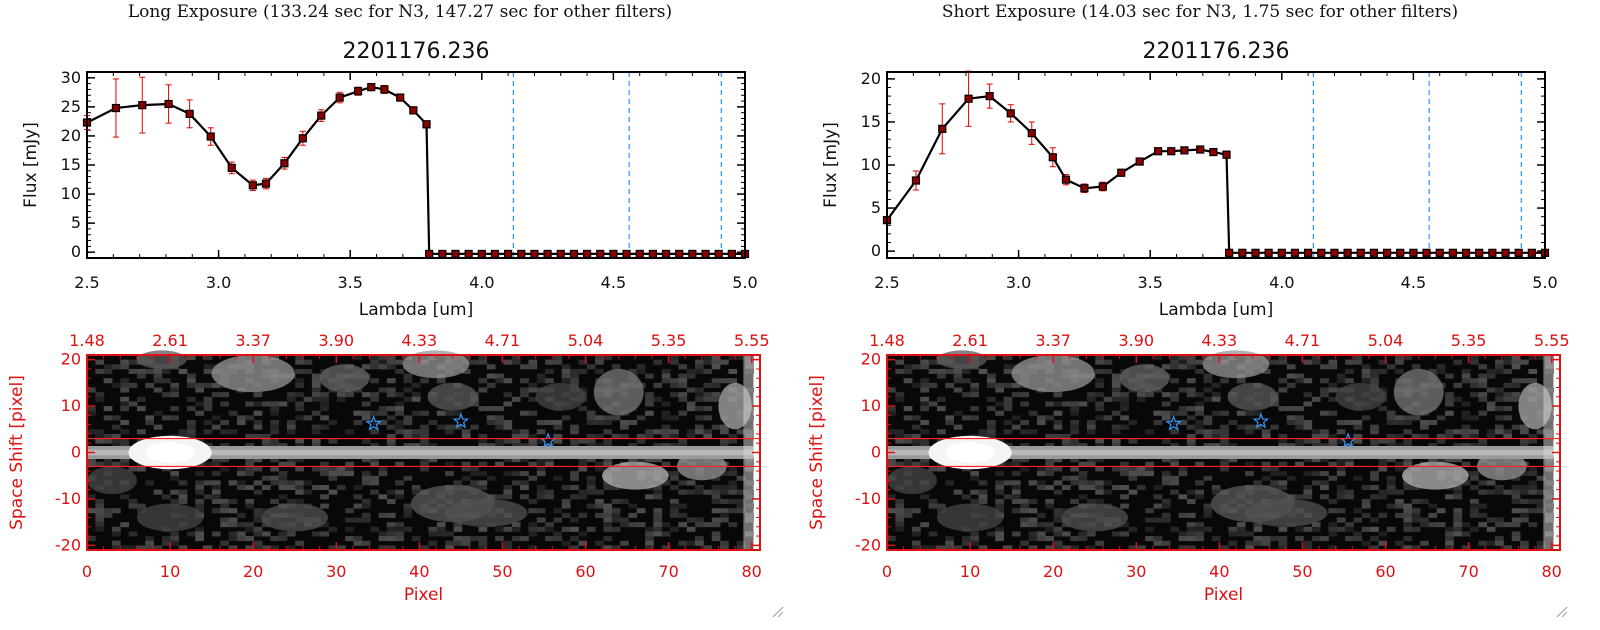 Image resolution: width=1600 pixels, height=630 pixels. Describe the element at coordinates (253, 571) in the screenshot. I see `x-tick-label: 20` at that location.